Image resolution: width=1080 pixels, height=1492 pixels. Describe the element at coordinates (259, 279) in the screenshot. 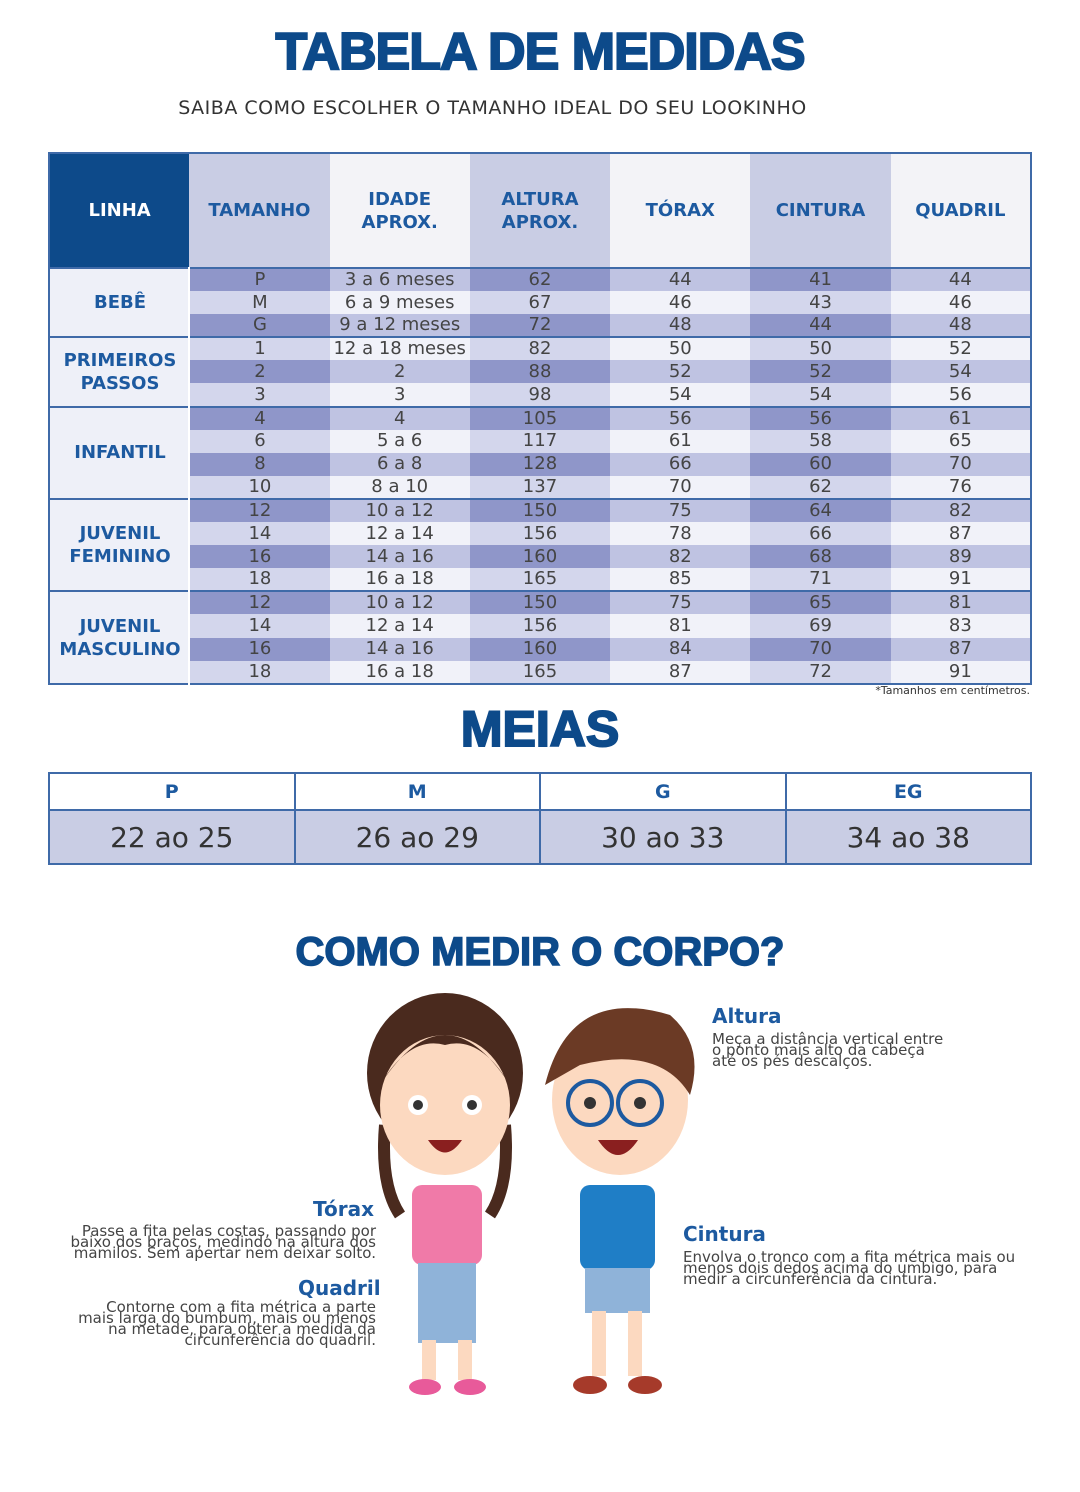

I see `table-cell: P` at that location.